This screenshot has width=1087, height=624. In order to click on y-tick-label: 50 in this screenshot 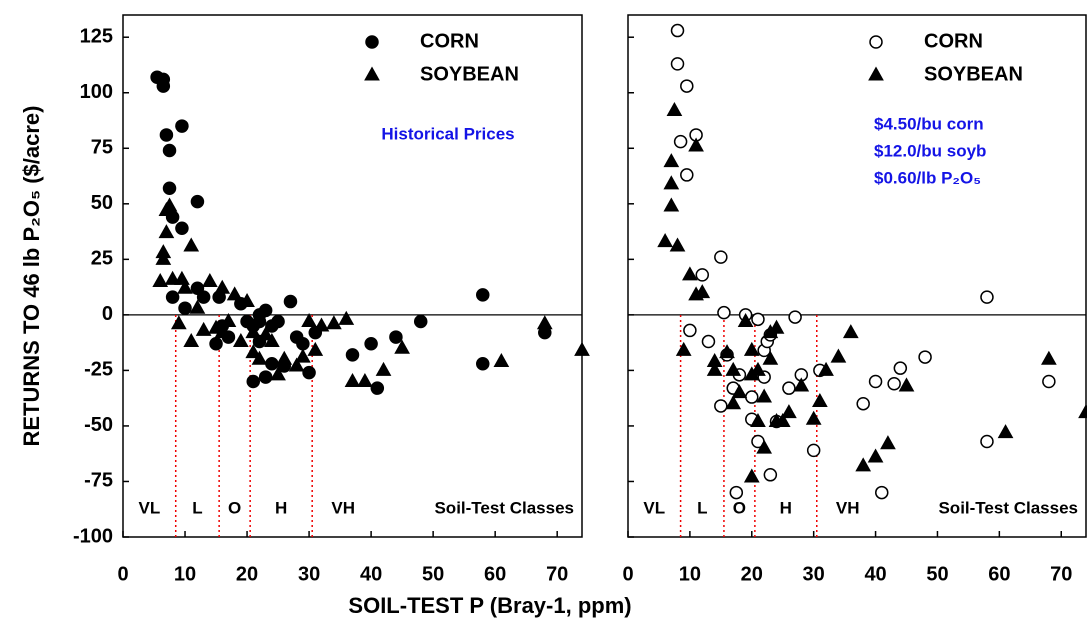, I will do `click(102, 203)`.